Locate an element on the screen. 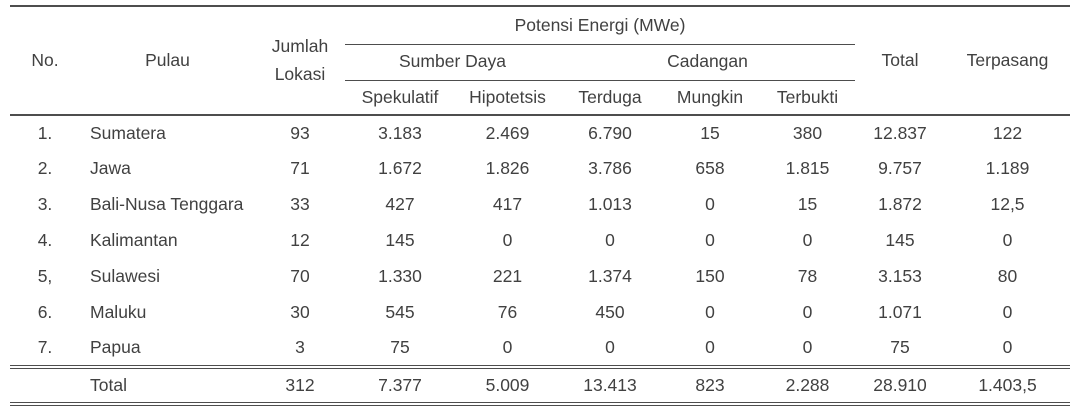  cell-terpasang: 12,5 is located at coordinates (1007, 204).